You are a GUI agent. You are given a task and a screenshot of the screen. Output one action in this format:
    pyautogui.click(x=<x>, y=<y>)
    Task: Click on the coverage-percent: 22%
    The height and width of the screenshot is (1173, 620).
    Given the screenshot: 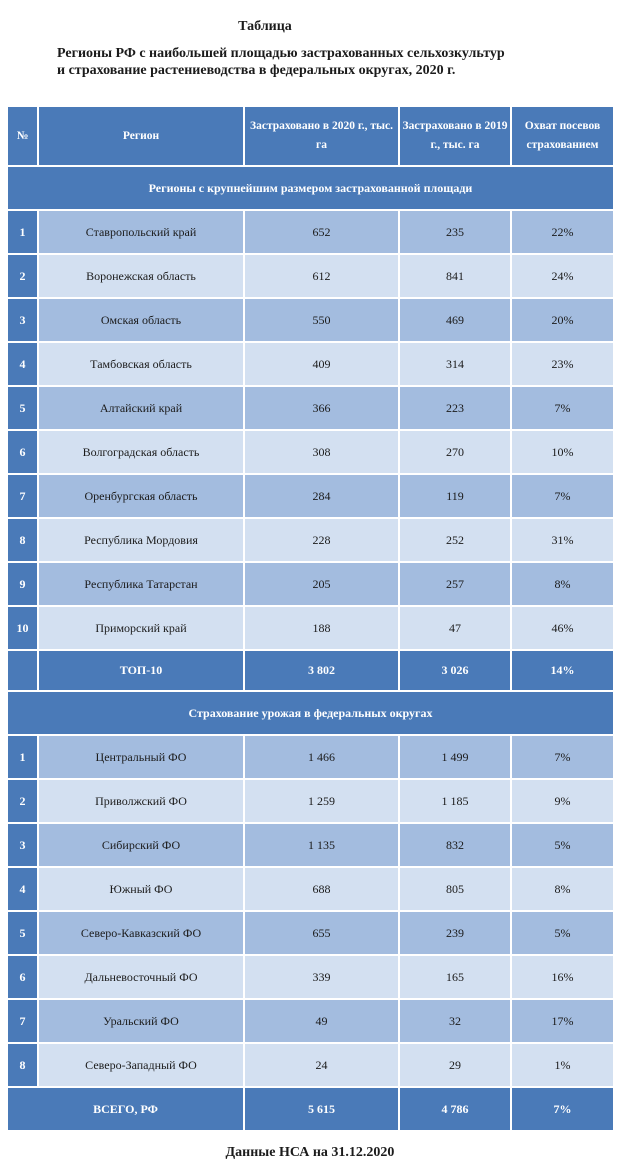 What is the action you would take?
    pyautogui.click(x=562, y=233)
    